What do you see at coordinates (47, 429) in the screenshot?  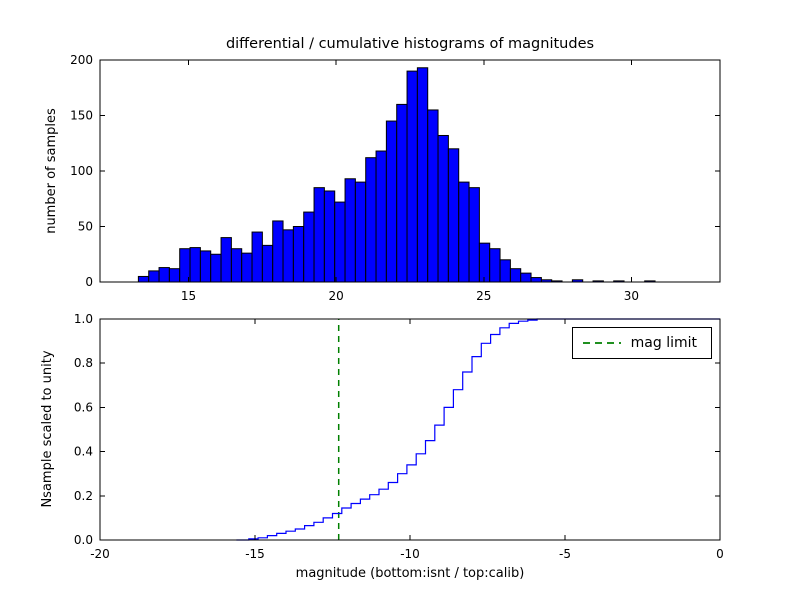 I see `bottom-y-axis-label: Nsample scaled to unity` at bounding box center [47, 429].